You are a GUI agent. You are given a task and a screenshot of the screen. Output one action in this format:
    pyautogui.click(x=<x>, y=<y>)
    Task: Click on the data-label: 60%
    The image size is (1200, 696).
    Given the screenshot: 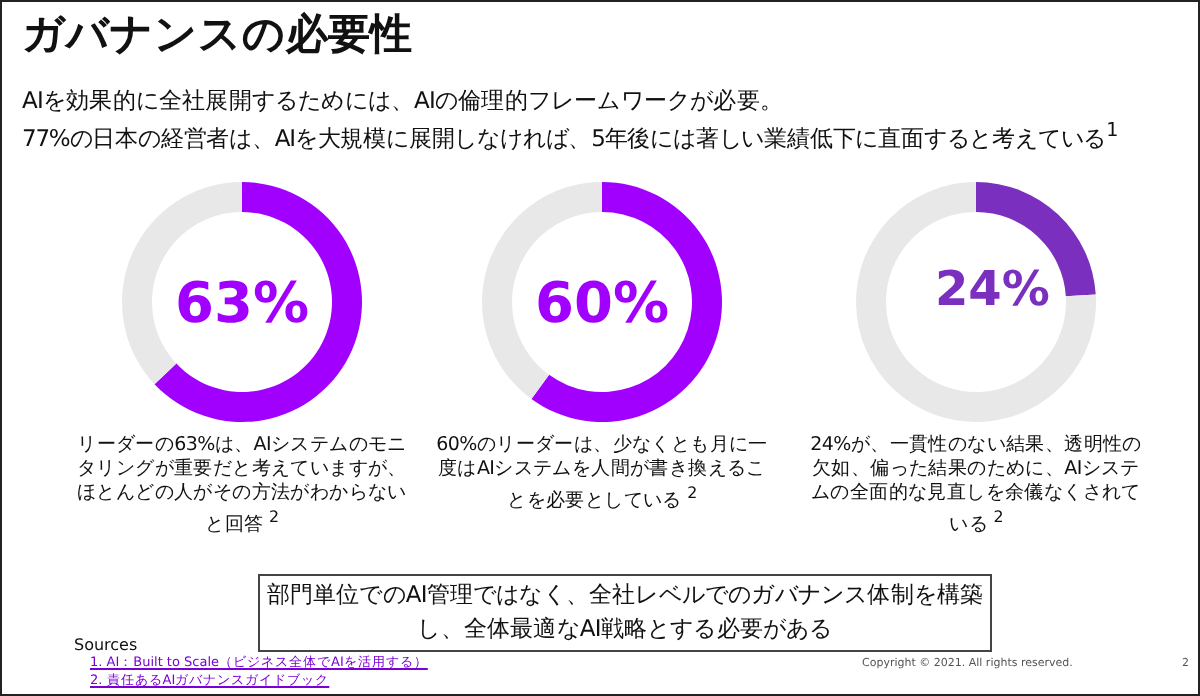 What is the action you would take?
    pyautogui.click(x=602, y=303)
    